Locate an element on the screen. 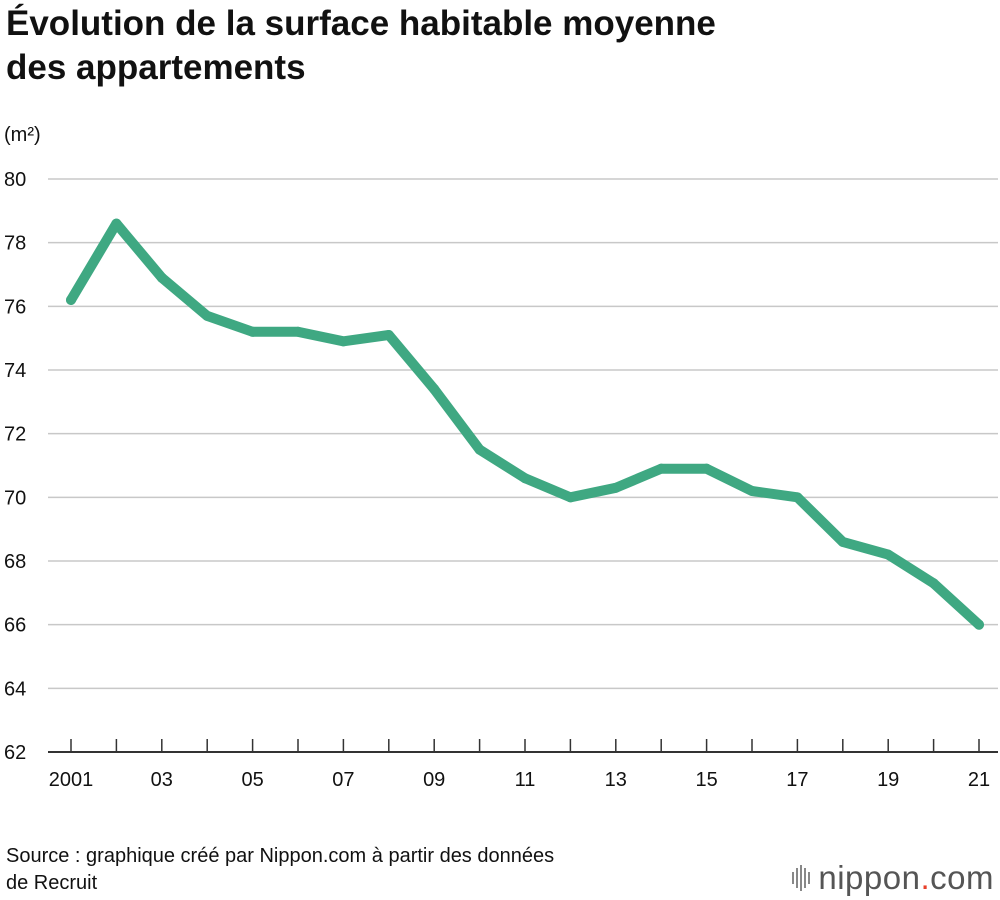 Image resolution: width=1000 pixels, height=900 pixels. x-tick-label: 13 is located at coordinates (616, 780).